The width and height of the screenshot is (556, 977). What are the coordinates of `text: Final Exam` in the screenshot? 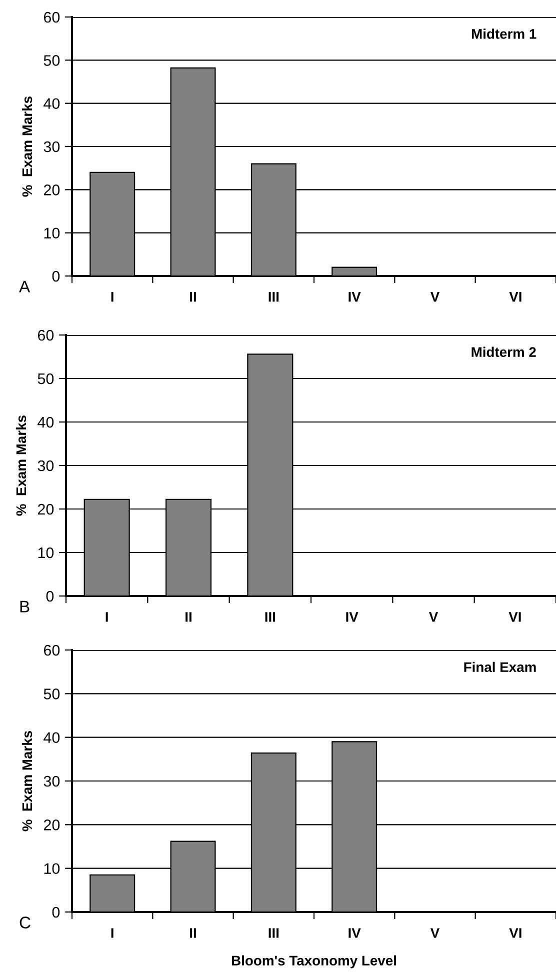 It's located at (500, 667).